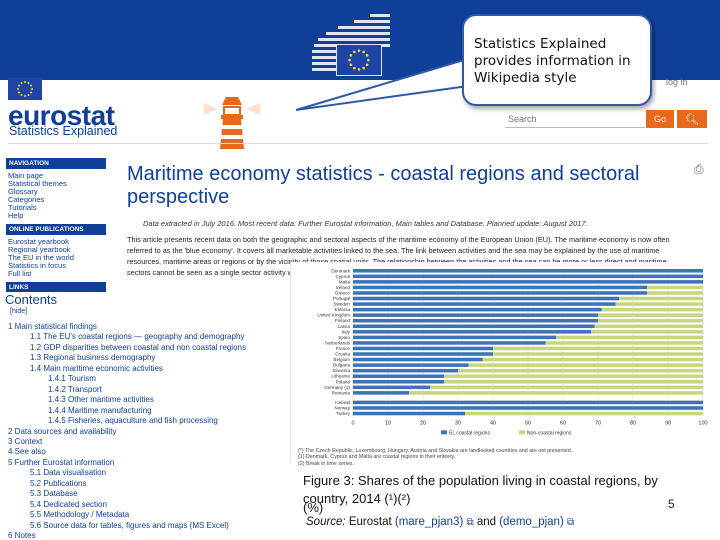 The image size is (720, 540). Describe the element at coordinates (343, 292) in the screenshot. I see `category-label: Greece` at that location.